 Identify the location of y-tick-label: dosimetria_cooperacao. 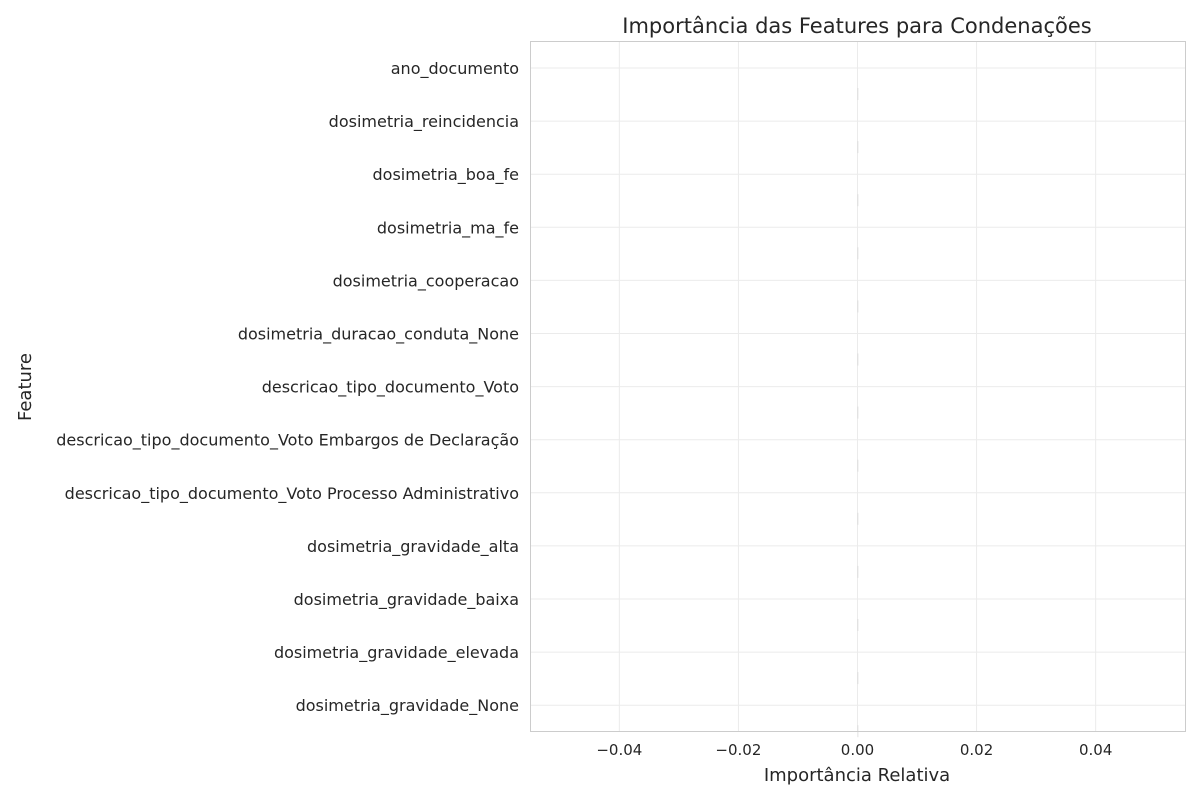
(426, 281).